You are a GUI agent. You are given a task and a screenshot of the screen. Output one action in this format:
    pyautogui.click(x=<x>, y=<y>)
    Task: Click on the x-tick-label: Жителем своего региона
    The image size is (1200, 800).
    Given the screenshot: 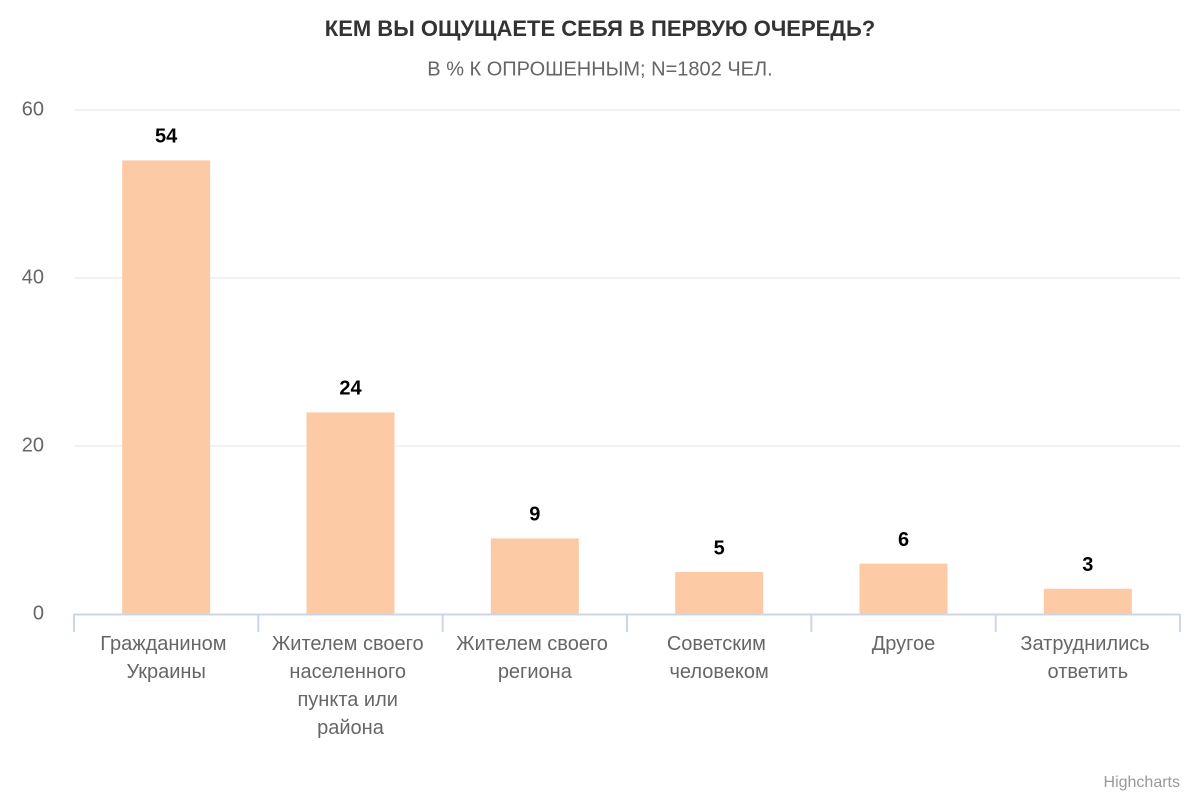 What is the action you would take?
    pyautogui.click(x=534, y=658)
    